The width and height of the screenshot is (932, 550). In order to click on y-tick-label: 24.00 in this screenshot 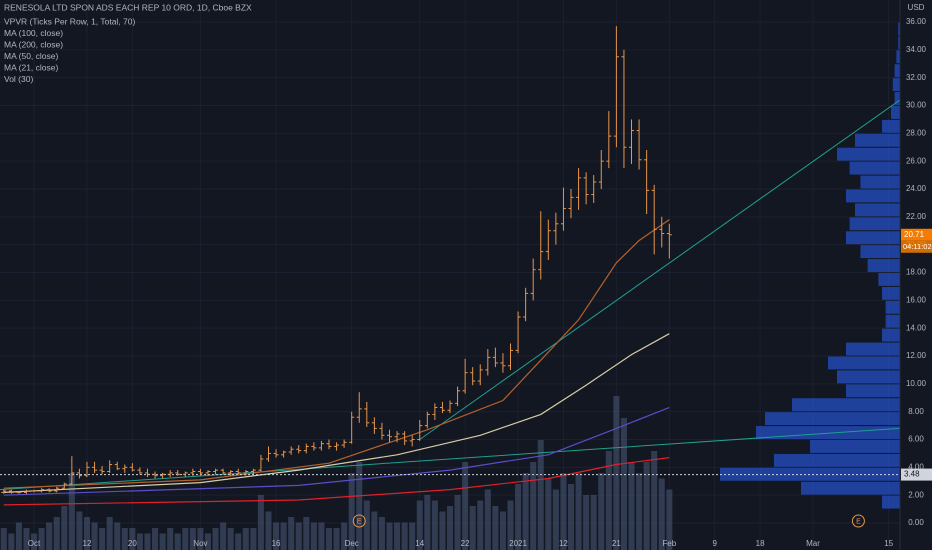, I will do `click(916, 188)`.